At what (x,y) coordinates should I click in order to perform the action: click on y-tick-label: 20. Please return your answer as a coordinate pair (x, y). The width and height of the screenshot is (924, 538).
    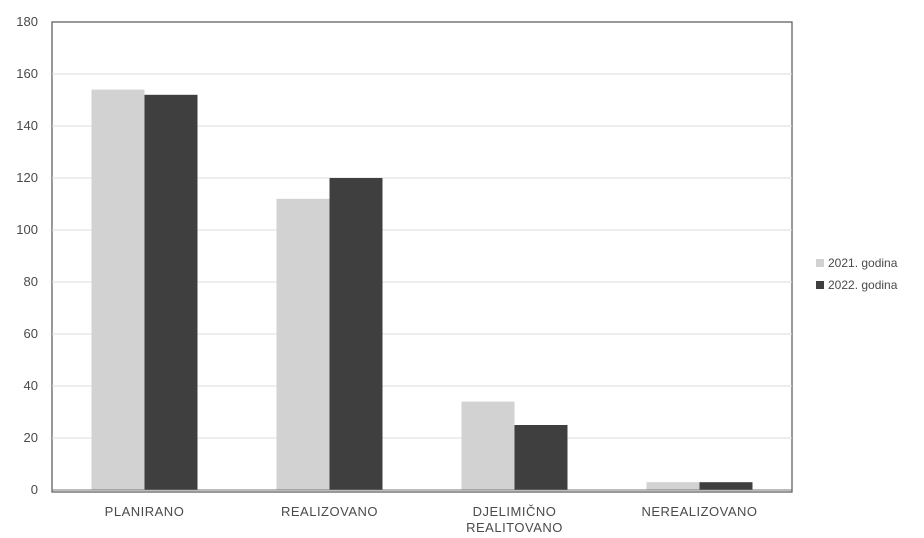
    Looking at the image, I should click on (31, 437).